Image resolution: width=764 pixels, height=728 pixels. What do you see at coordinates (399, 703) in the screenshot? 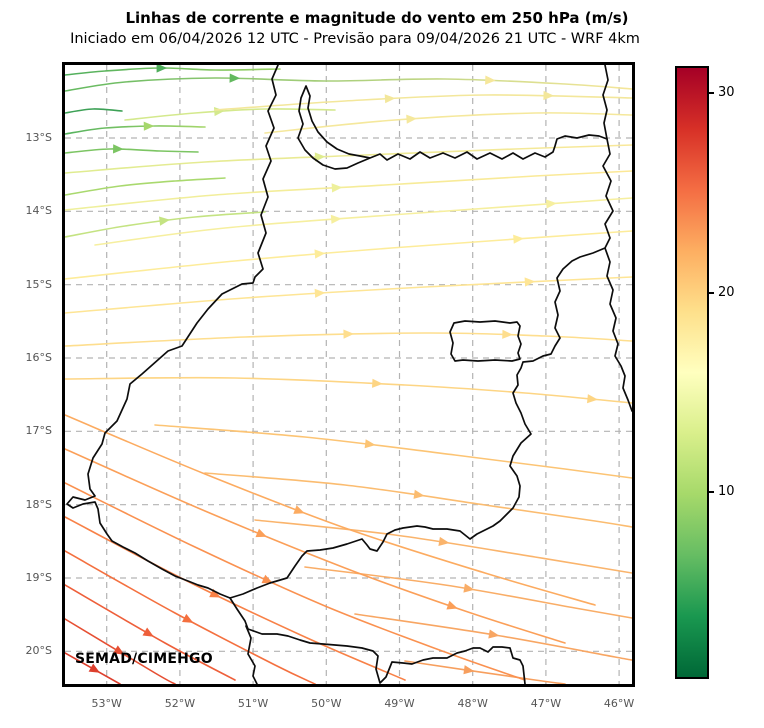
I see `x-tick-label: 49°W` at bounding box center [399, 703].